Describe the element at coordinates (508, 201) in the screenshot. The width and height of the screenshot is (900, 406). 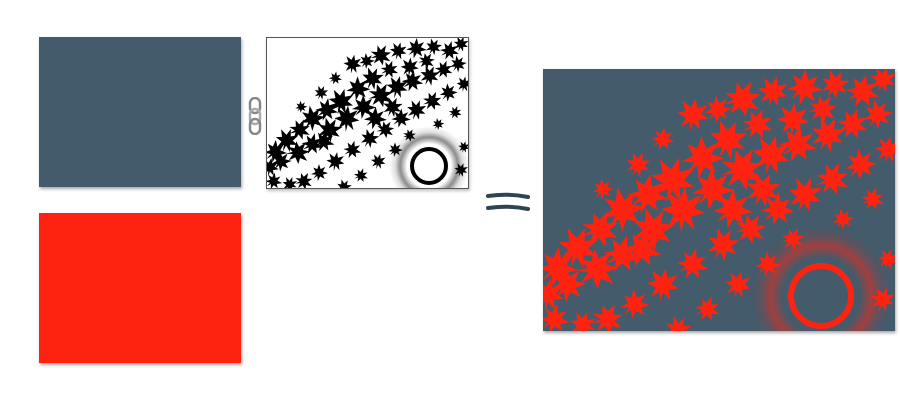
I see `equals-sign-icon` at that location.